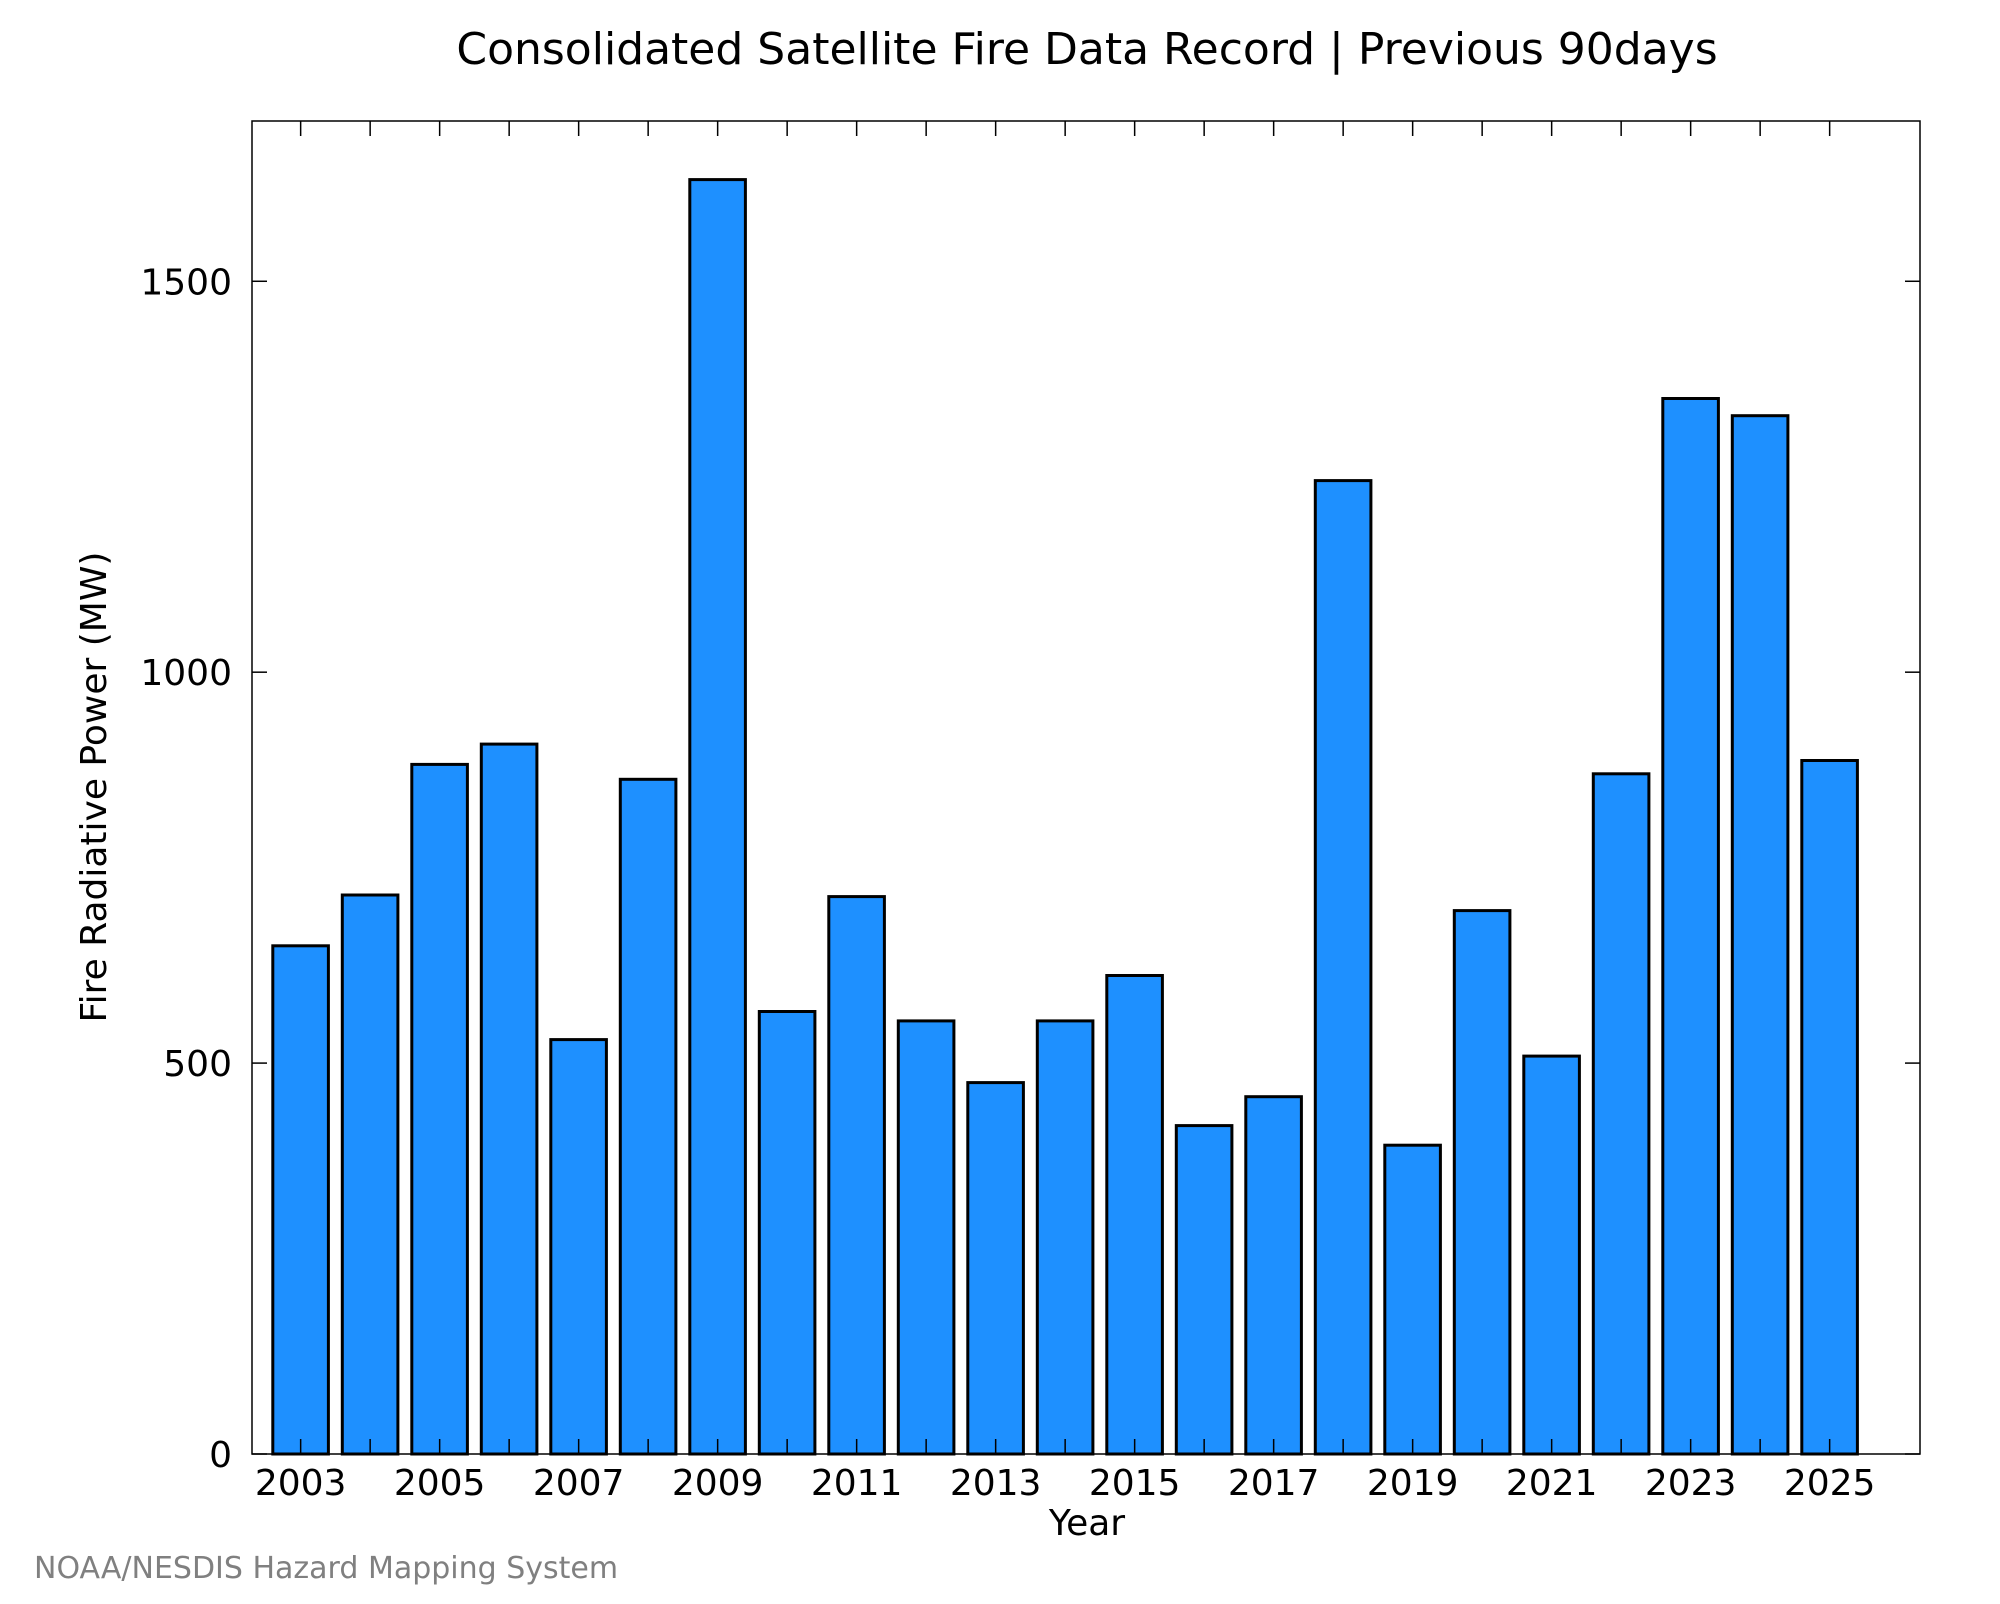 The width and height of the screenshot is (2000, 1604). I want to click on x-tick-label: 2017, so click(1274, 1483).